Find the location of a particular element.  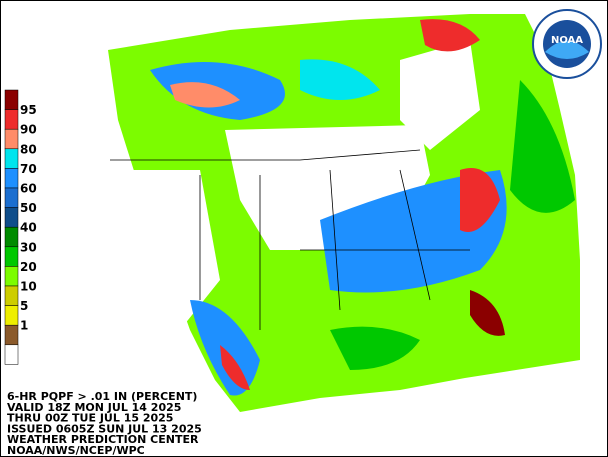

legend-label: 60 is located at coordinates (28, 189).